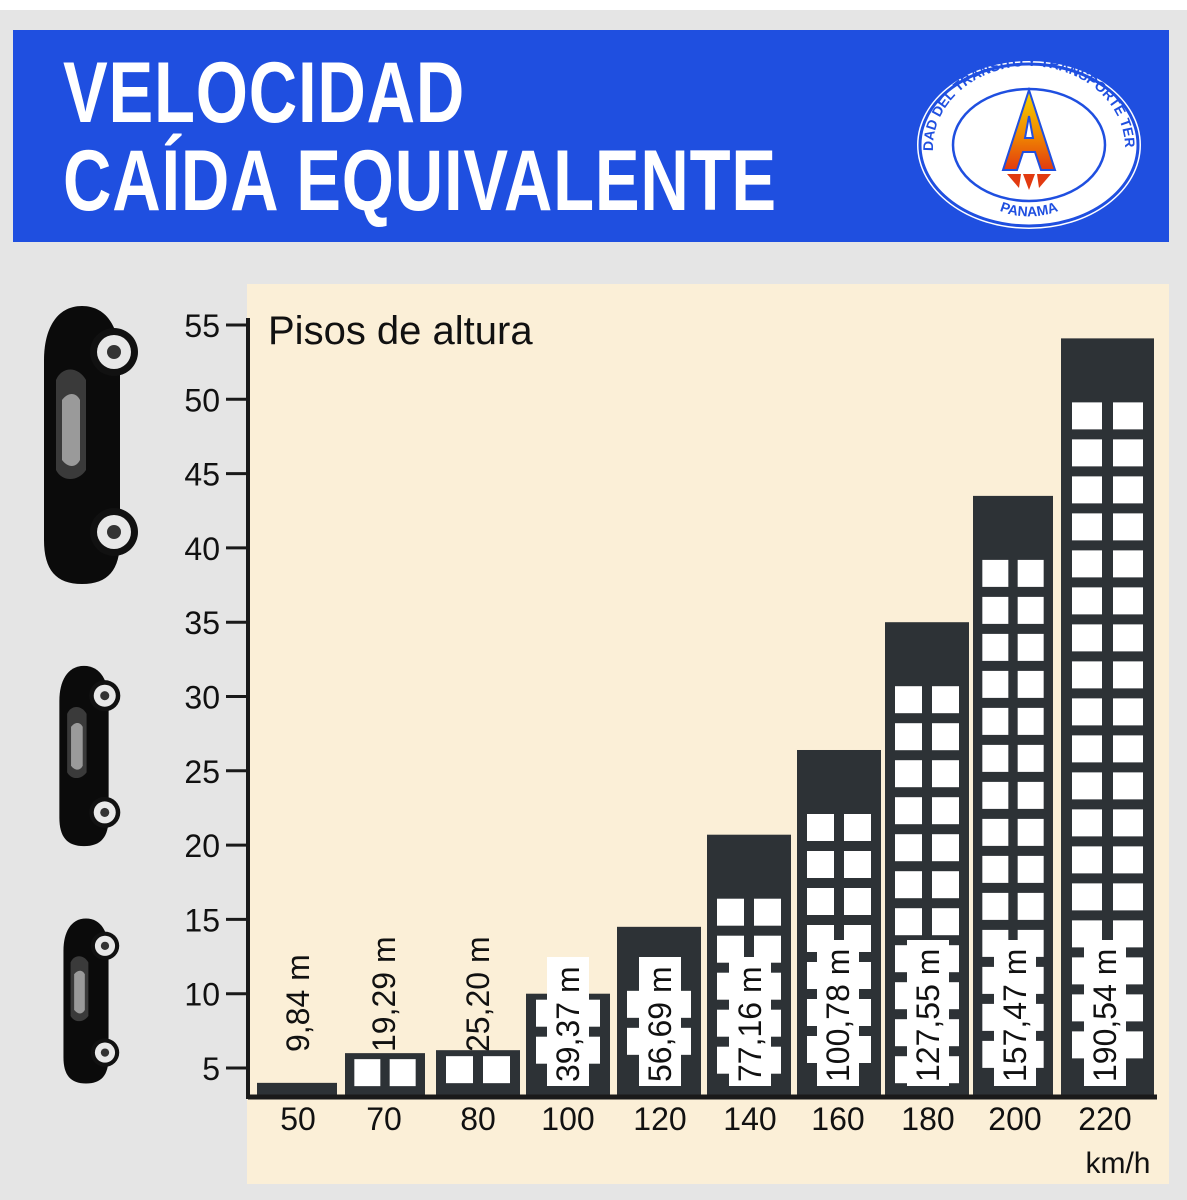 This screenshot has height=1200, width=1187. Describe the element at coordinates (202, 549) in the screenshot. I see `y-tick-label: 40` at that location.